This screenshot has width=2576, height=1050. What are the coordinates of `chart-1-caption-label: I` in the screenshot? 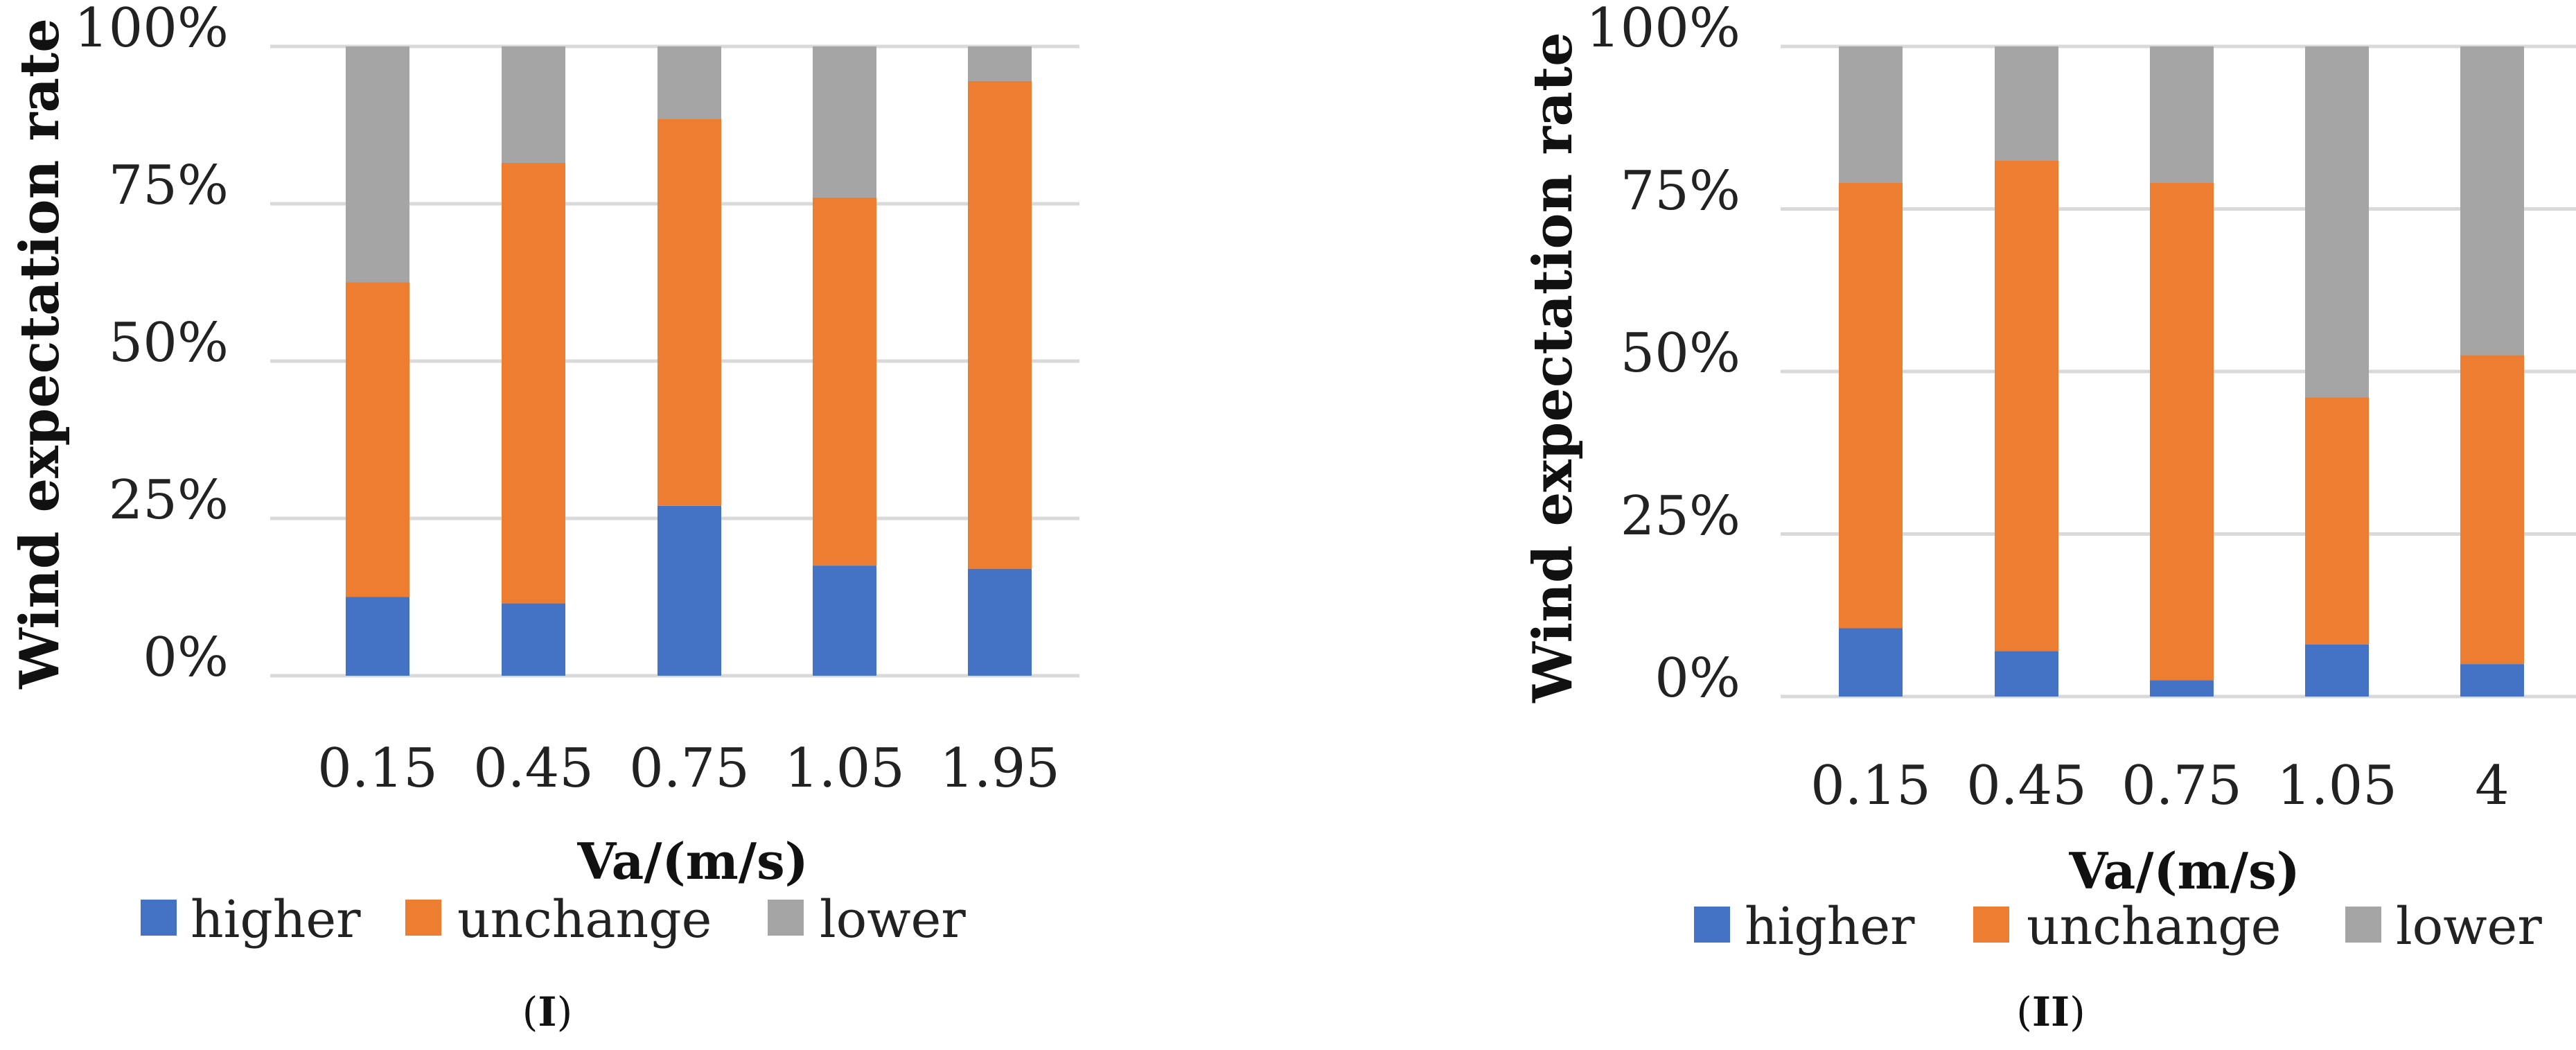 It's located at (547, 1011).